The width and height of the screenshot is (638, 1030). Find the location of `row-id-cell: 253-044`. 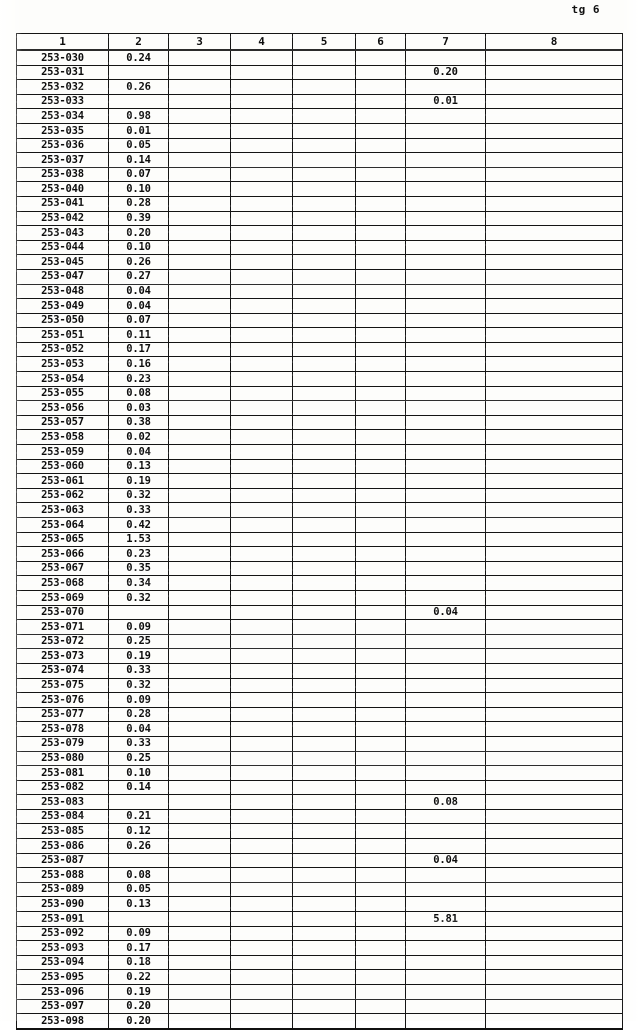

row-id-cell: 253-044 is located at coordinates (62, 247).